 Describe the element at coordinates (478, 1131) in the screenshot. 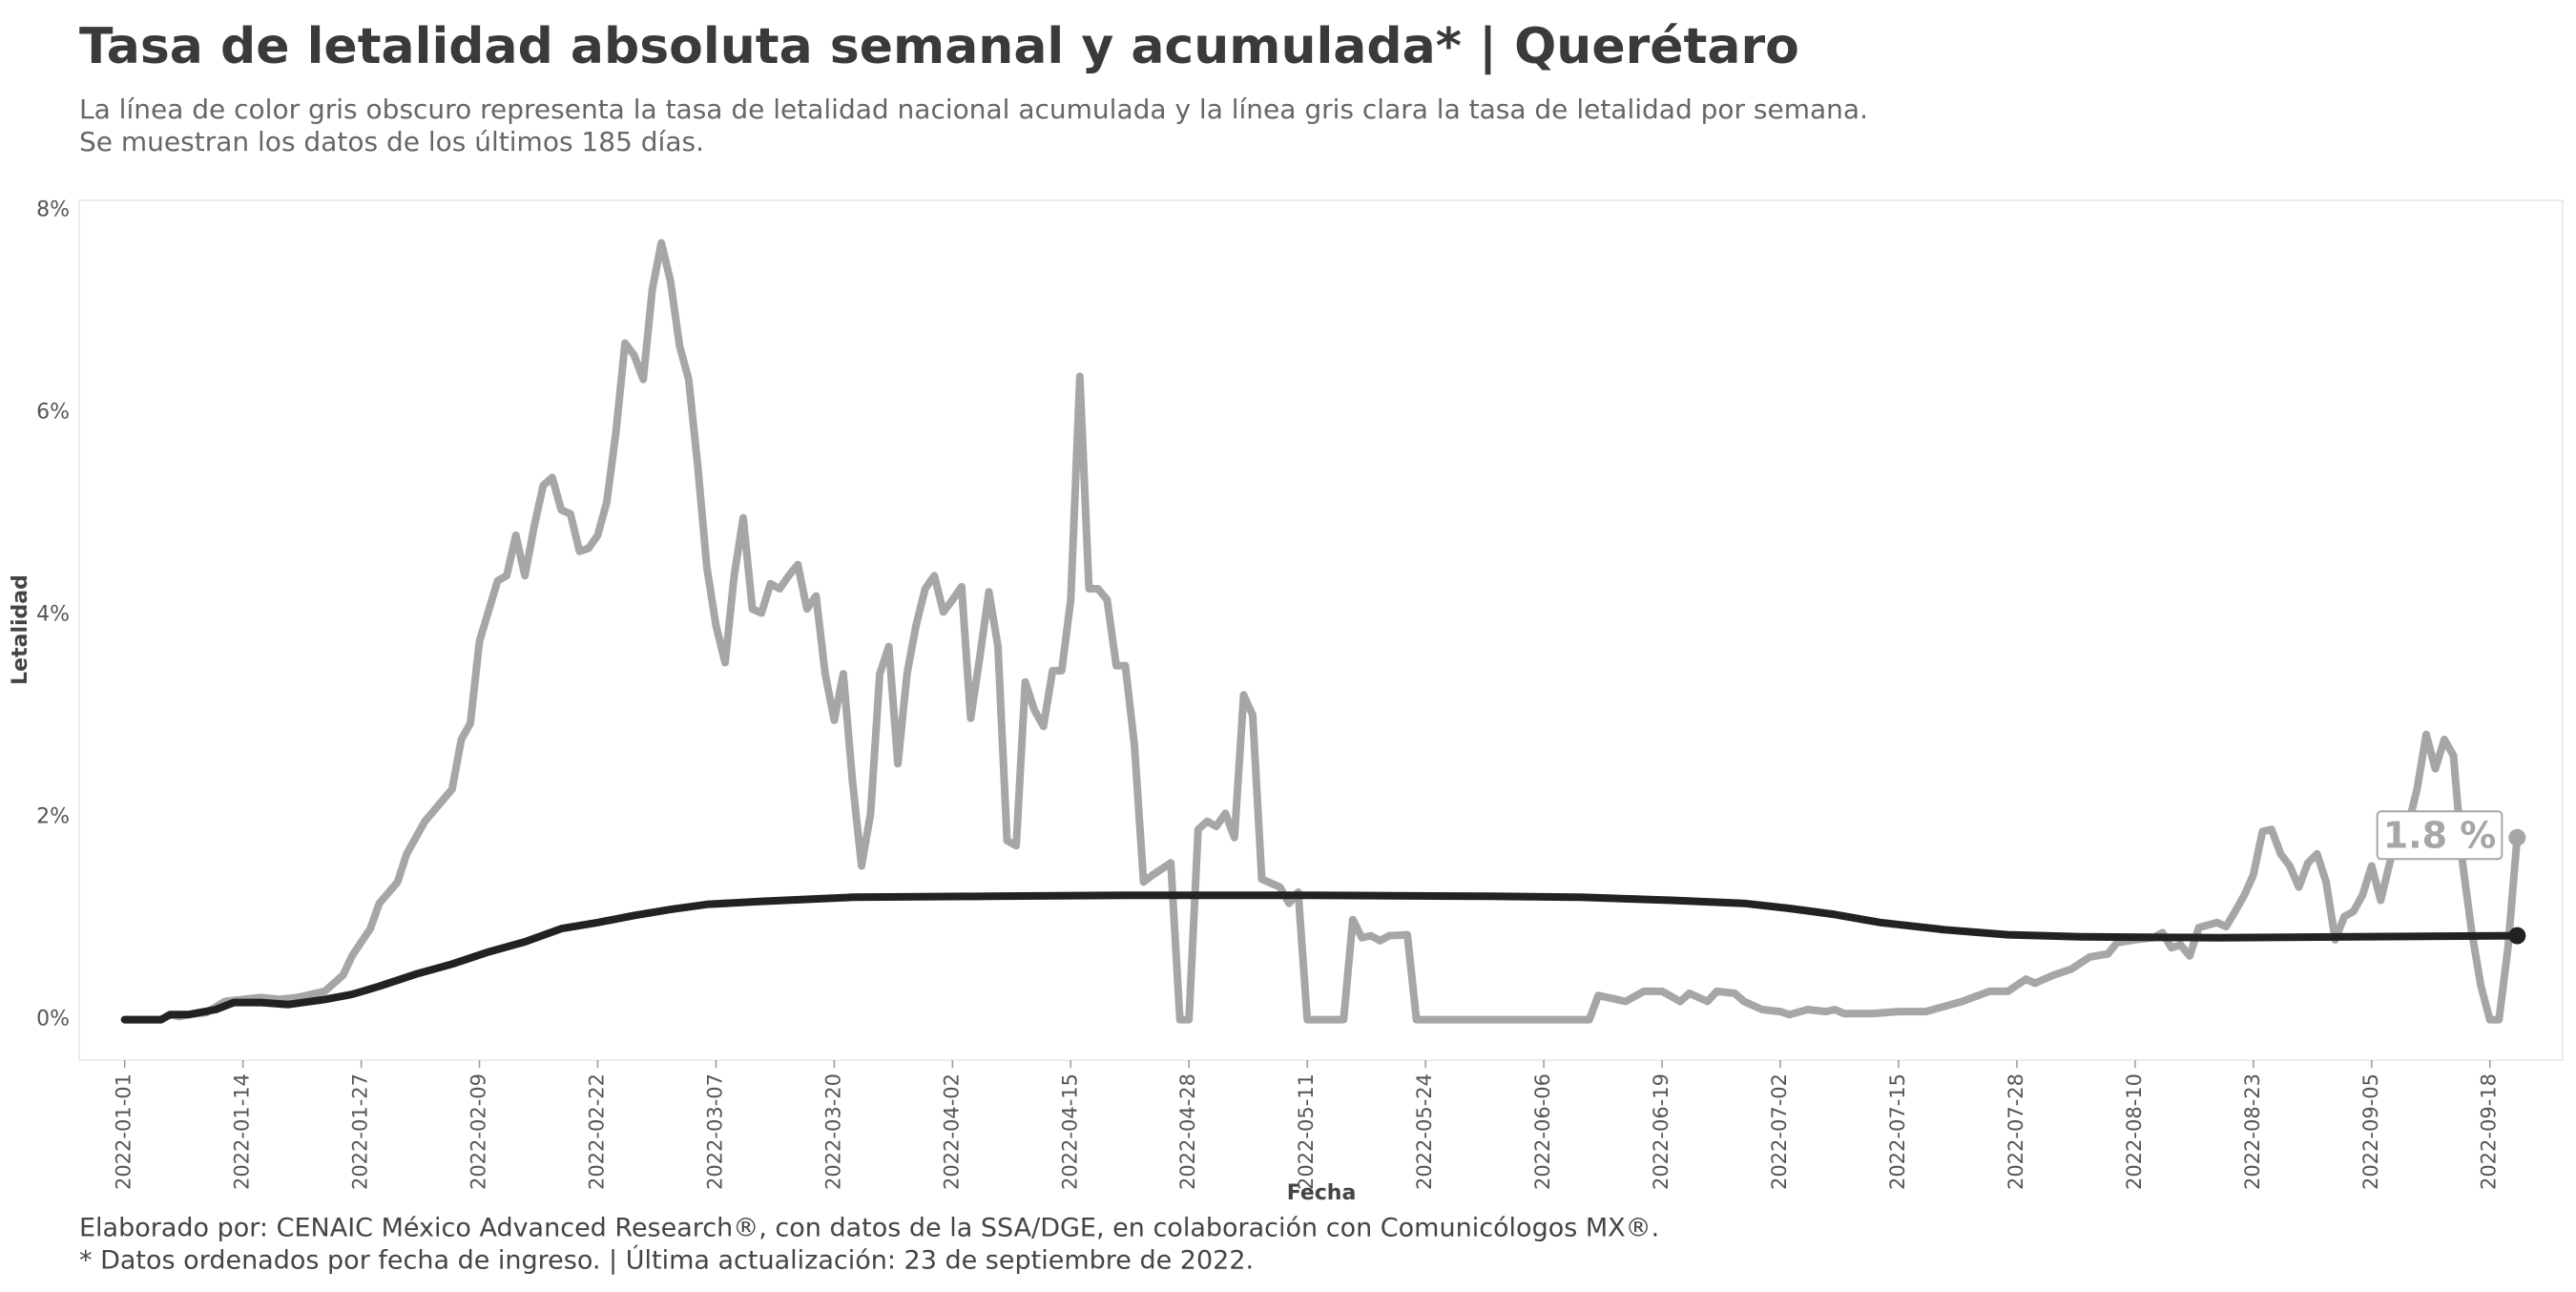

I see `x-tick-label: 2022-02-09` at that location.